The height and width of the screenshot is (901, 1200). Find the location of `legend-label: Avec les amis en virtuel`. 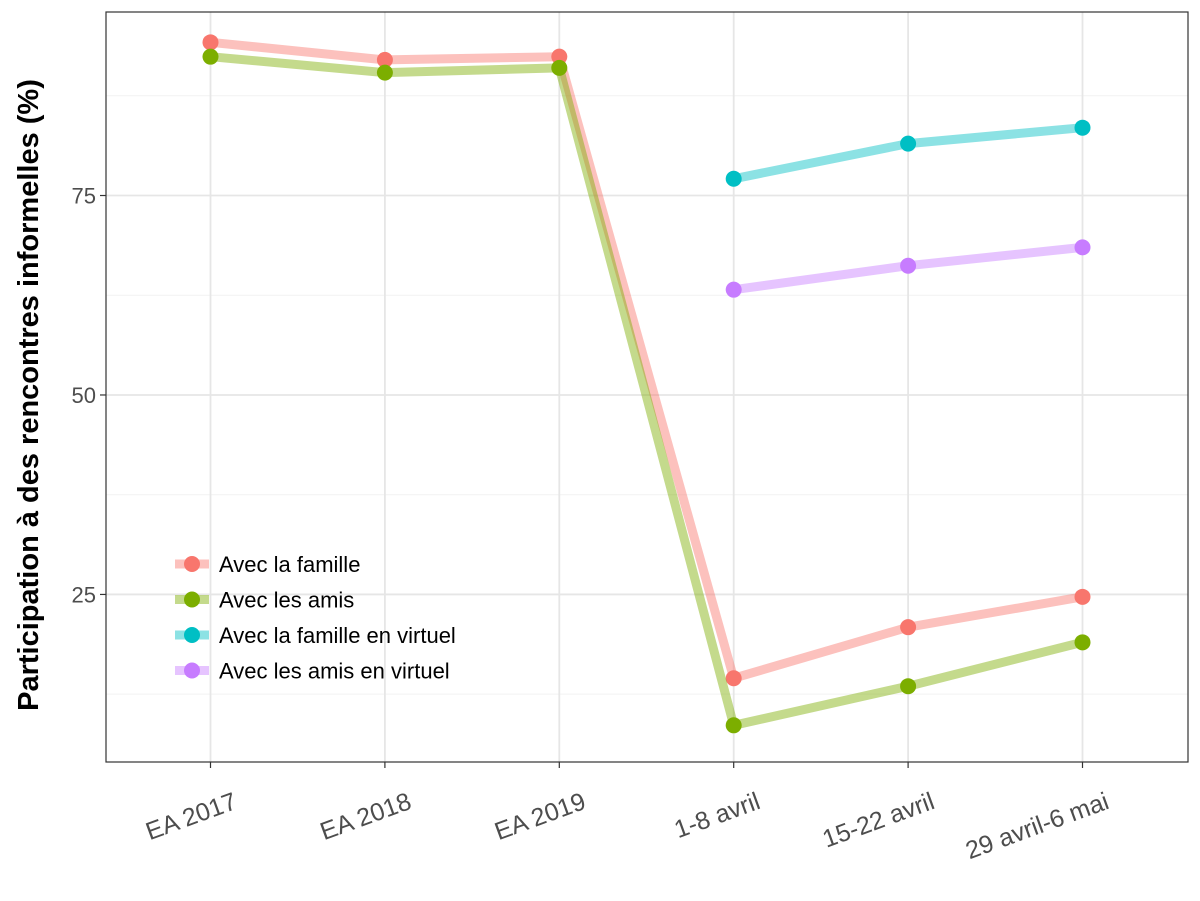

legend-label: Avec les amis en virtuel is located at coordinates (334, 671).